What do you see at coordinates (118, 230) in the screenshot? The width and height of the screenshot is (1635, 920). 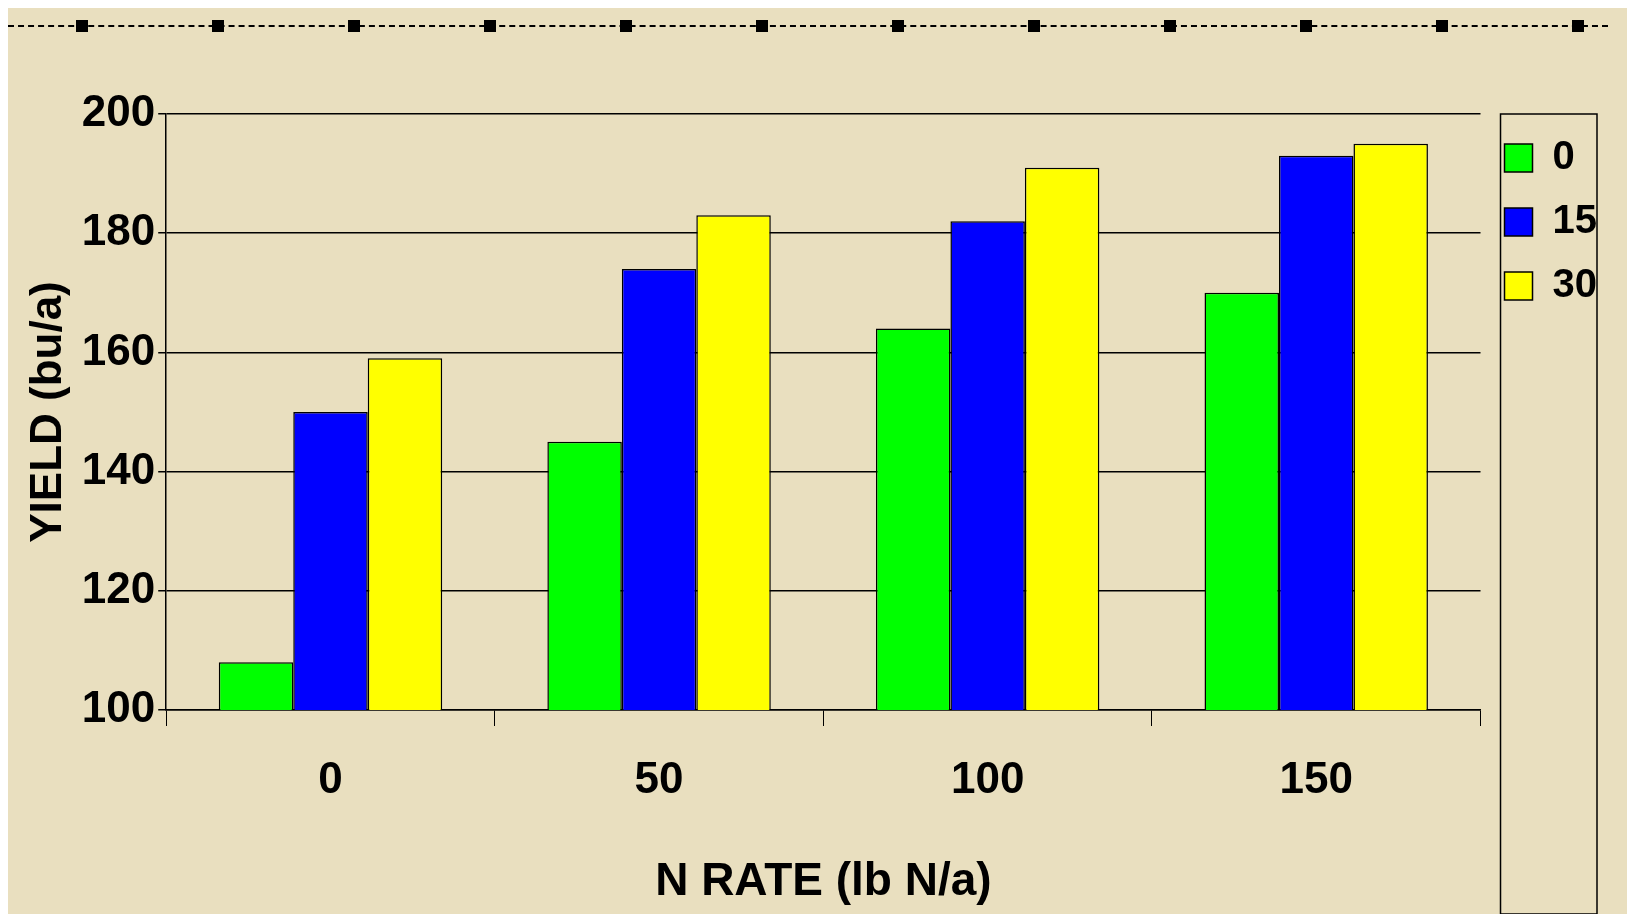 I see `y-tick-label: 180` at bounding box center [118, 230].